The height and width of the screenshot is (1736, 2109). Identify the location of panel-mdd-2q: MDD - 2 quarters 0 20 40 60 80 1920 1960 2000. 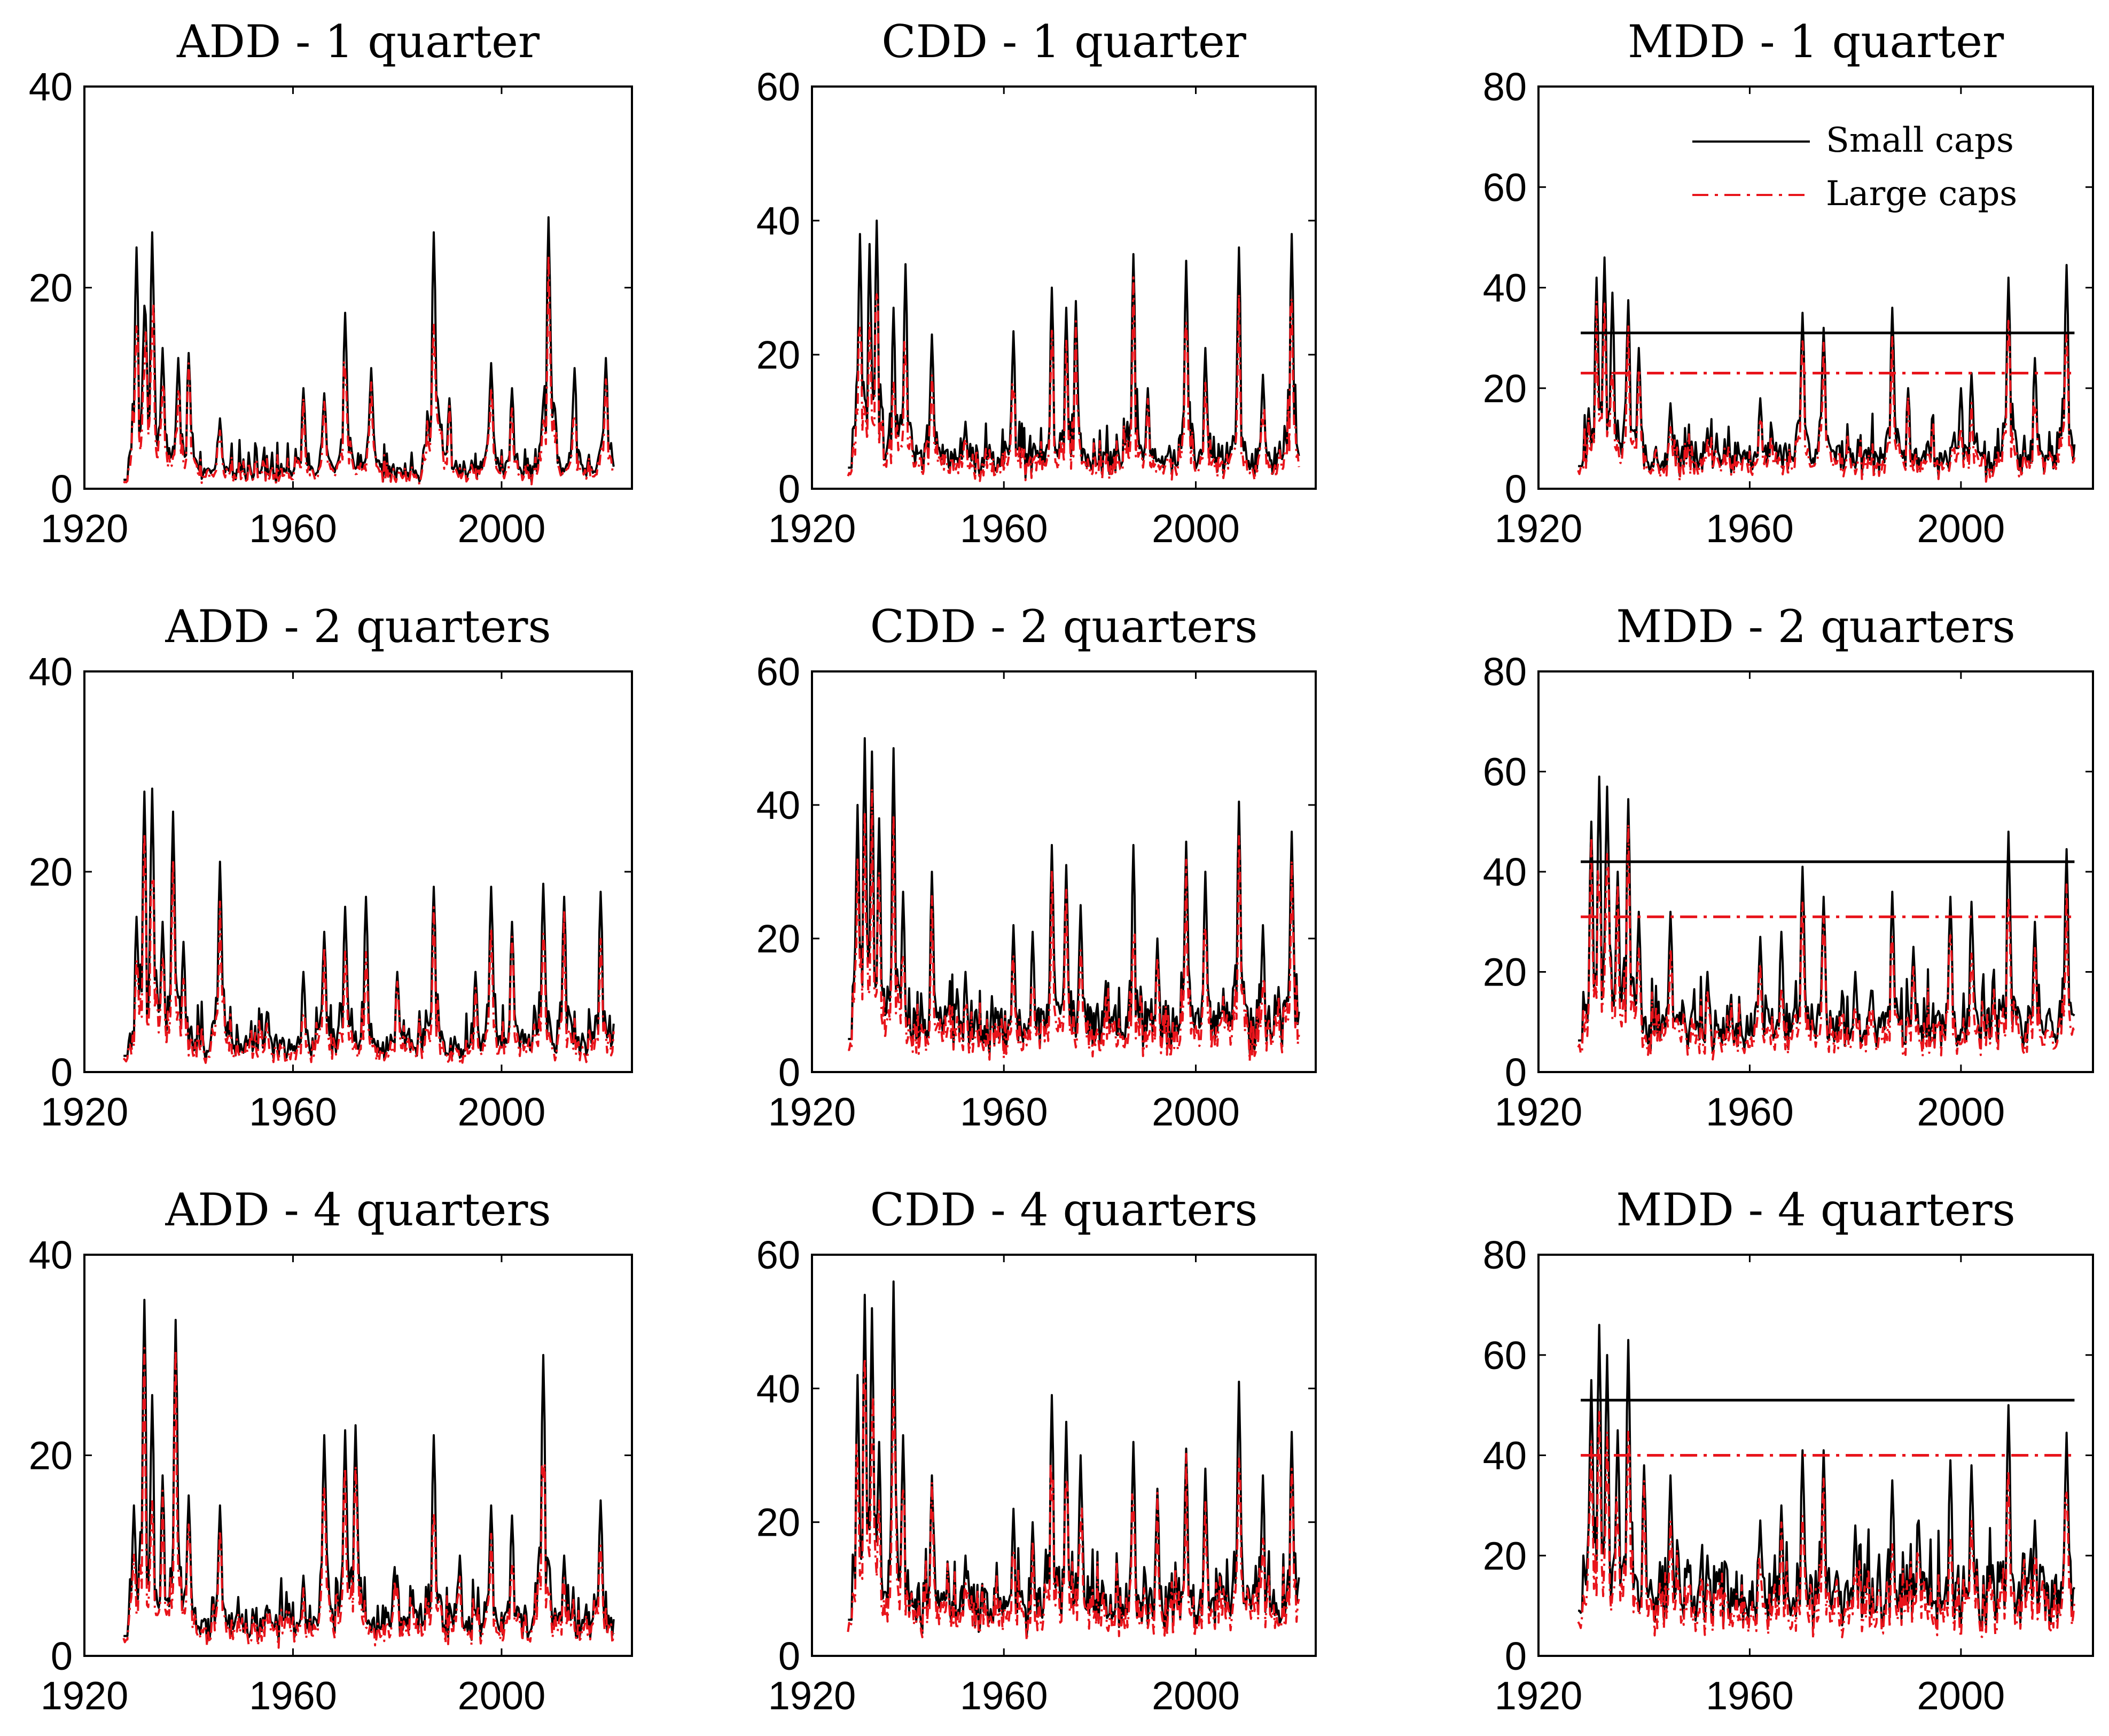
(1789, 867).